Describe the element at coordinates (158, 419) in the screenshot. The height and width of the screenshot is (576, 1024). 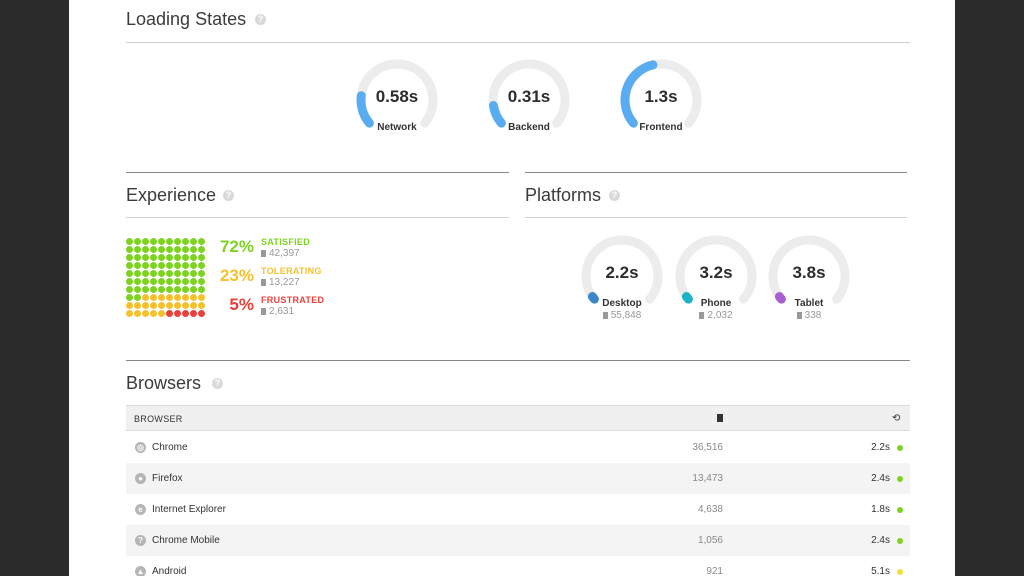
I see `browser-column-header: BROWSER` at that location.